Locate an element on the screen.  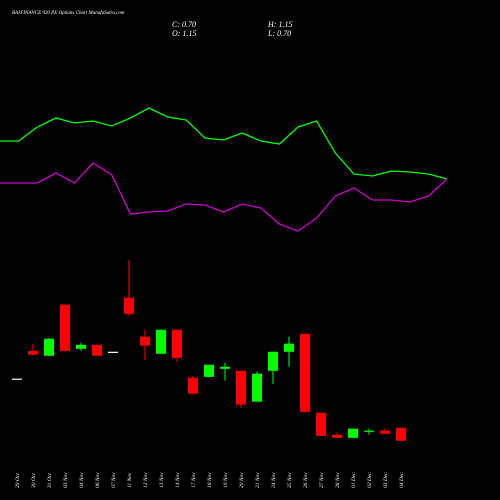
x-tick-label: 25 Nov is located at coordinates (290, 480).